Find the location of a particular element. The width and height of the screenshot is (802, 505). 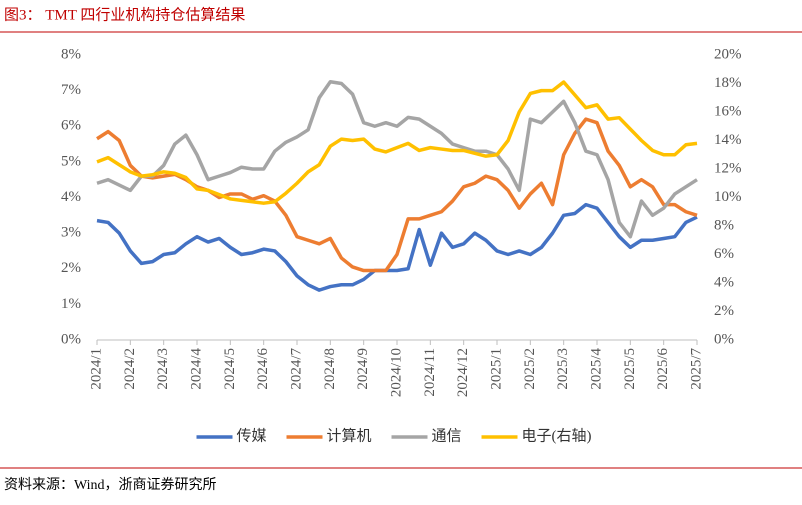

x-tick-label: 2024/4 is located at coordinates (196, 369).